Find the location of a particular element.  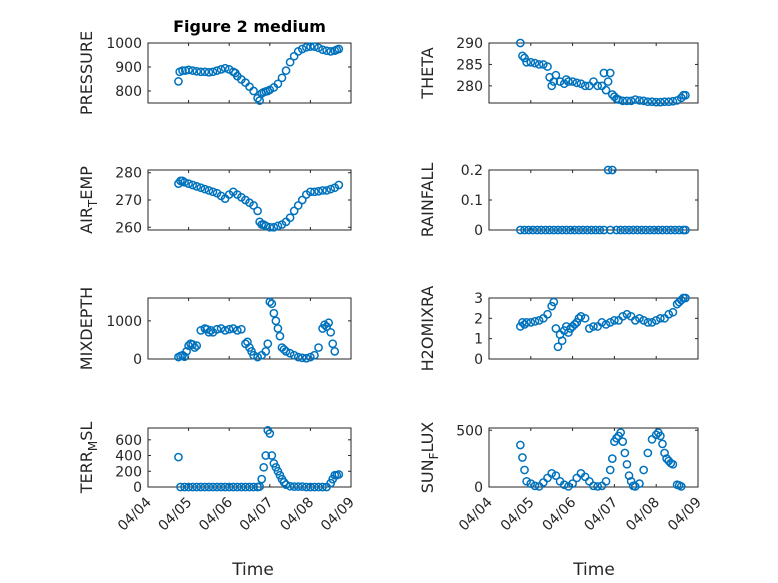

y-axis-label-main: TERR is located at coordinates (86, 472).